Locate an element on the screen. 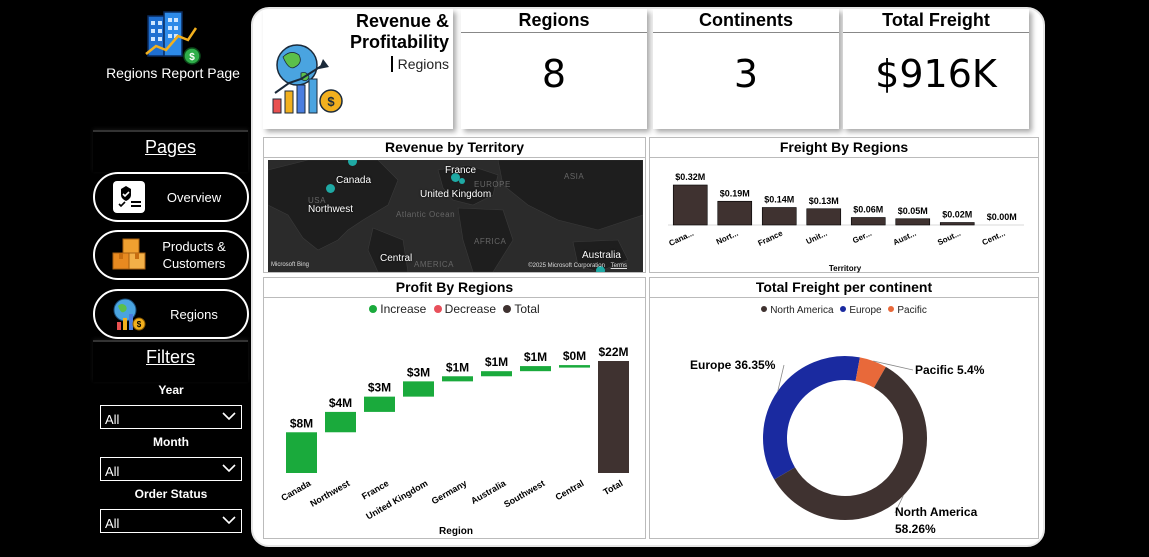  x-axis-title: Region is located at coordinates (456, 531).